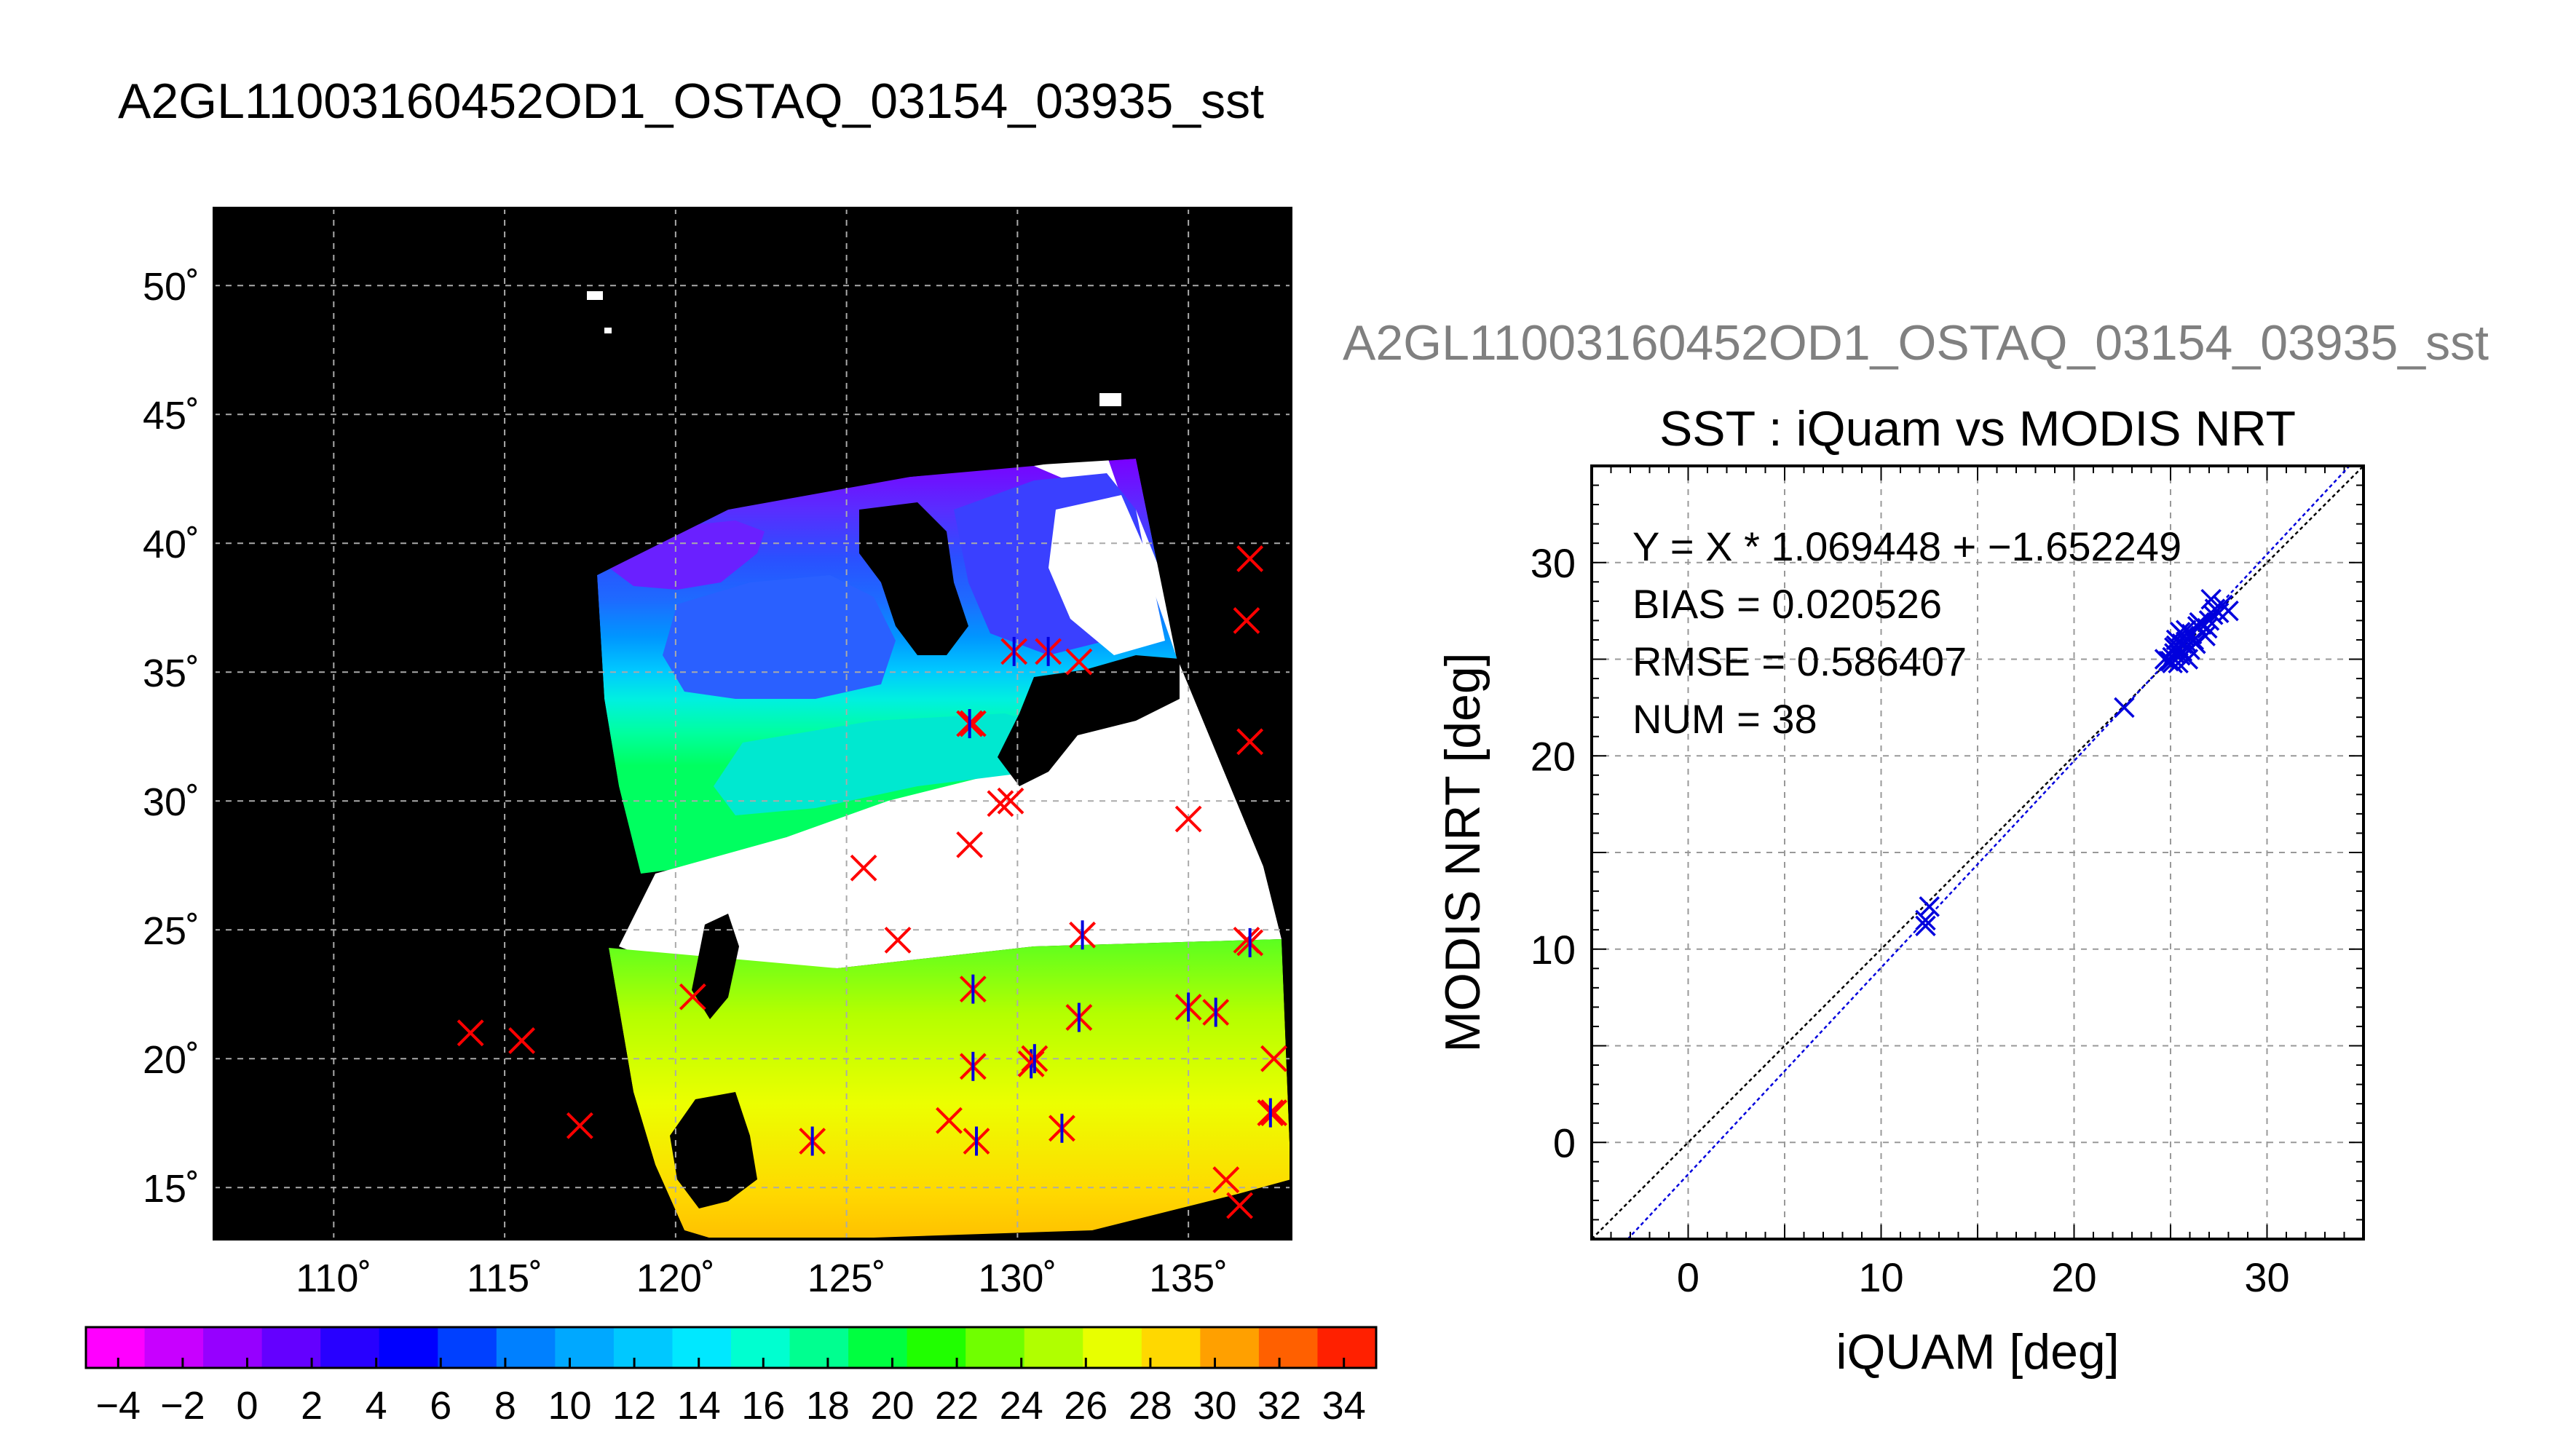 Image resolution: width=2555 pixels, height=1456 pixels. Describe the element at coordinates (1213, 693) in the screenshot. I see `swath-east-edge` at that location.